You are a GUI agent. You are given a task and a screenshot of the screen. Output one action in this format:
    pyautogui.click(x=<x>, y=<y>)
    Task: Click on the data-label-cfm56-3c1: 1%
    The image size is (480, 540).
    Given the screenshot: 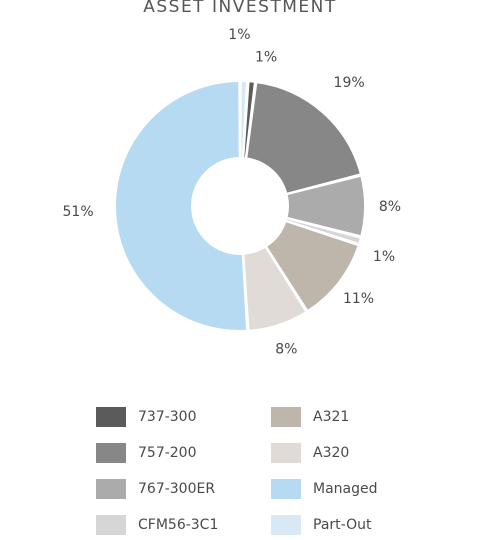 What is the action you would take?
    pyautogui.click(x=384, y=257)
    